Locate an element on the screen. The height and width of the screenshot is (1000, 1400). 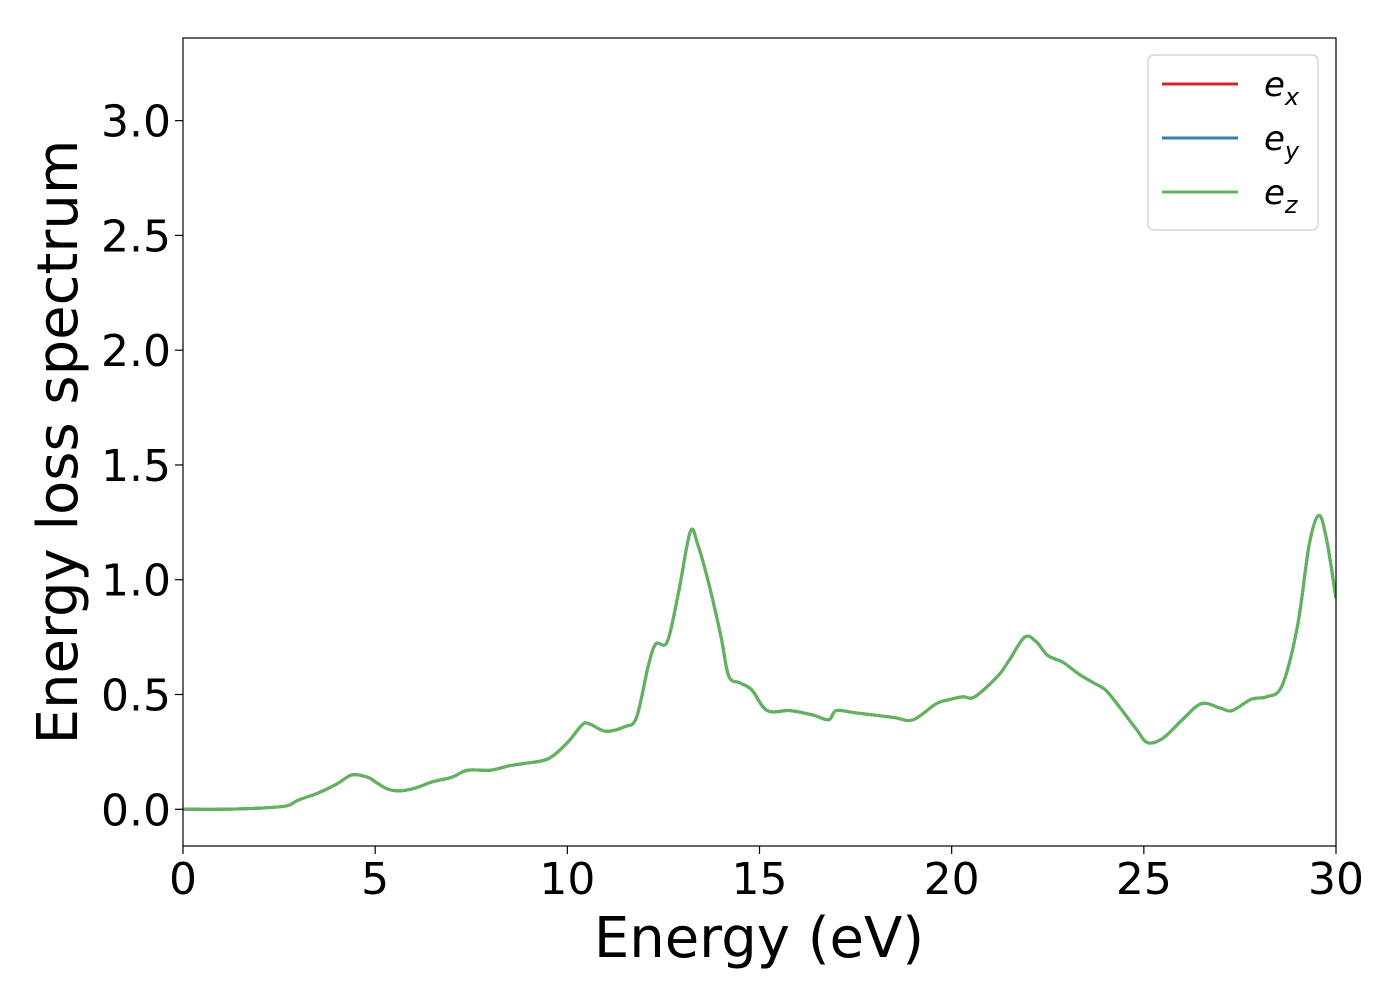
legend-label-z: ez is located at coordinates (1281, 196).